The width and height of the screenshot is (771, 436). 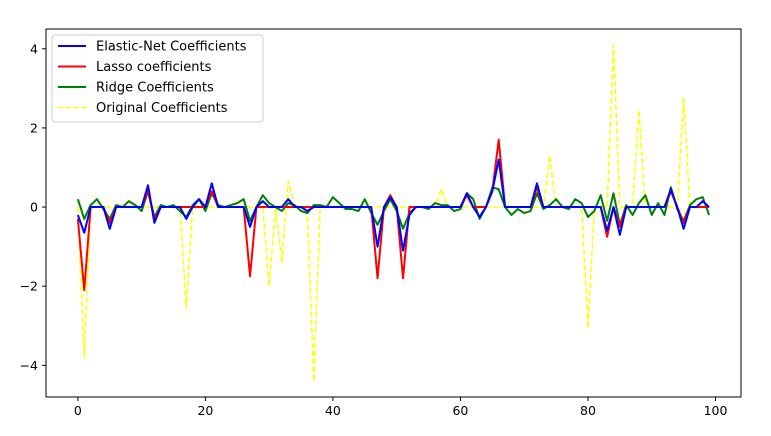 I want to click on legend-label: Original Coefficients, so click(x=162, y=108).